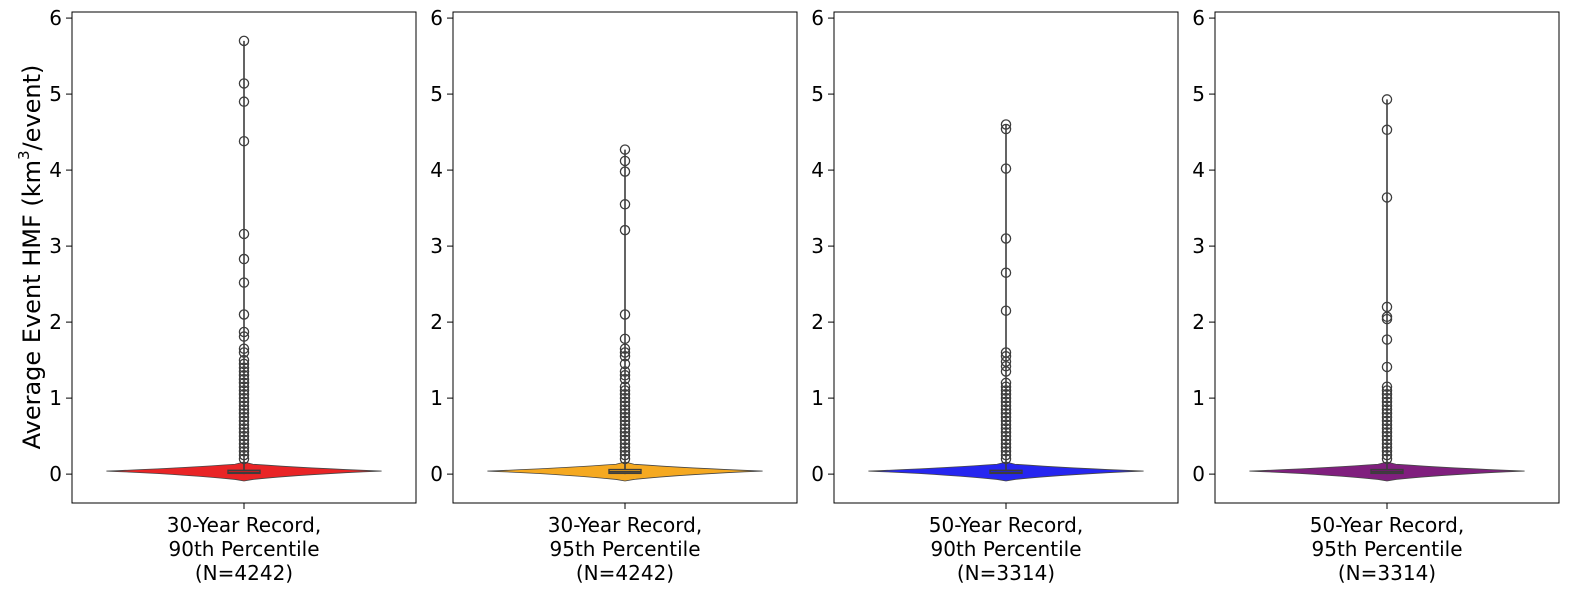  I want to click on y-tick-label-3-2: 2, so click(817, 322).